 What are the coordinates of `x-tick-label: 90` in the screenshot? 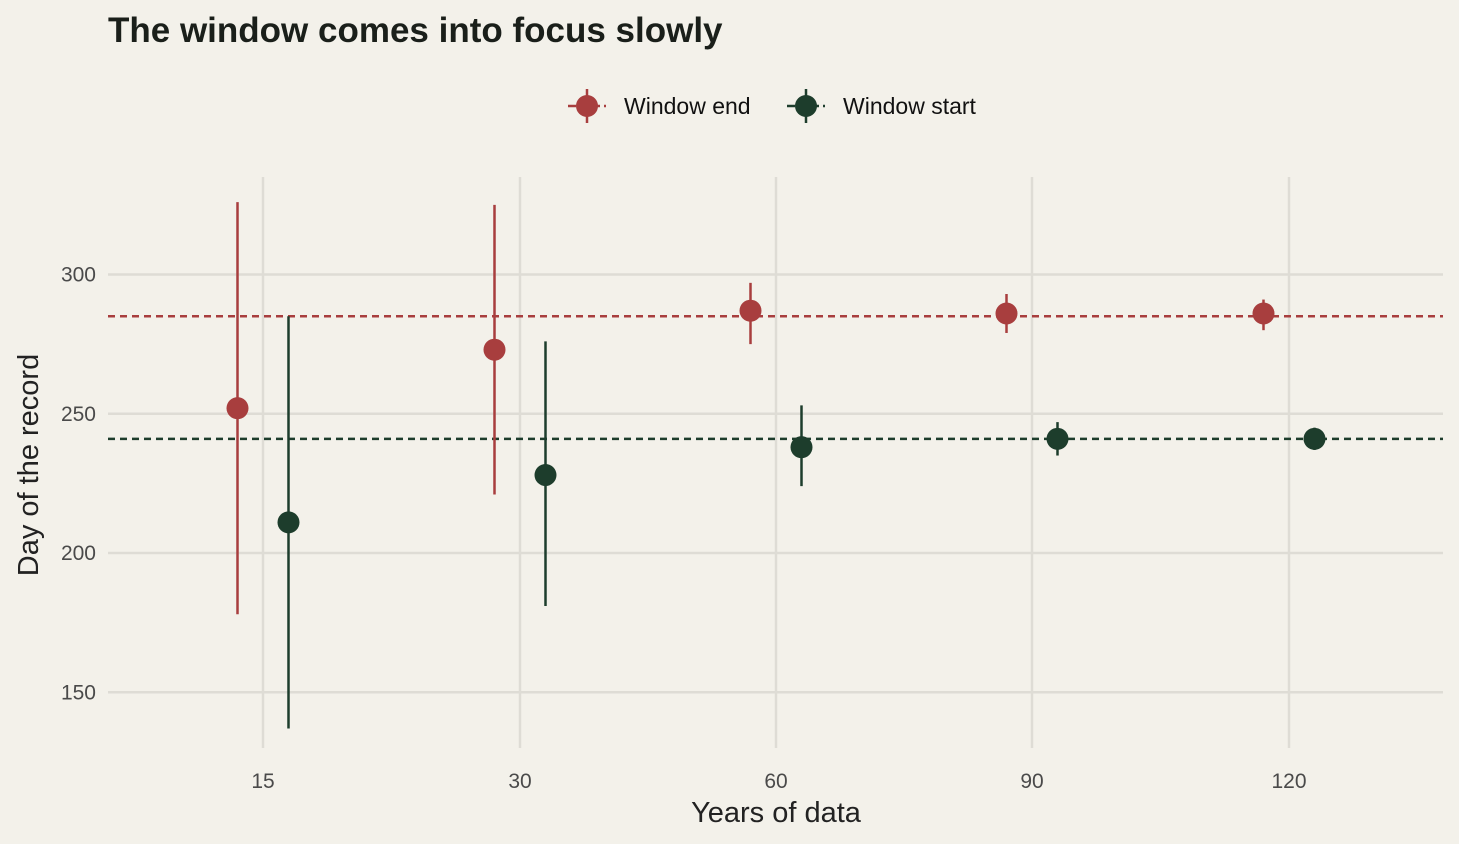 It's located at (1031, 781).